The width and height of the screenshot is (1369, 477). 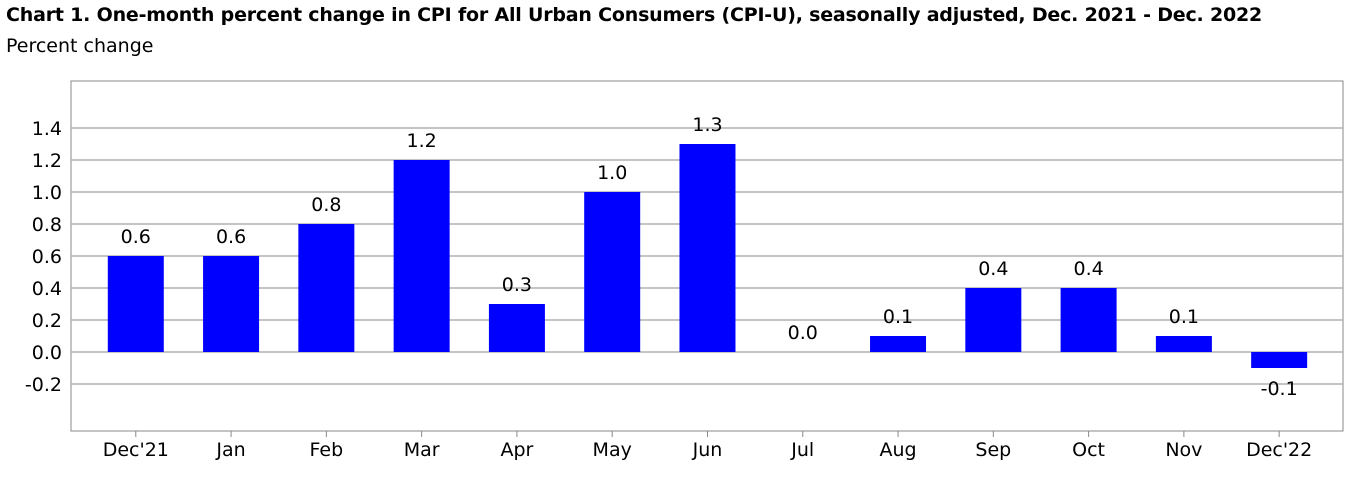 I want to click on data-label: 1.3, so click(x=707, y=125).